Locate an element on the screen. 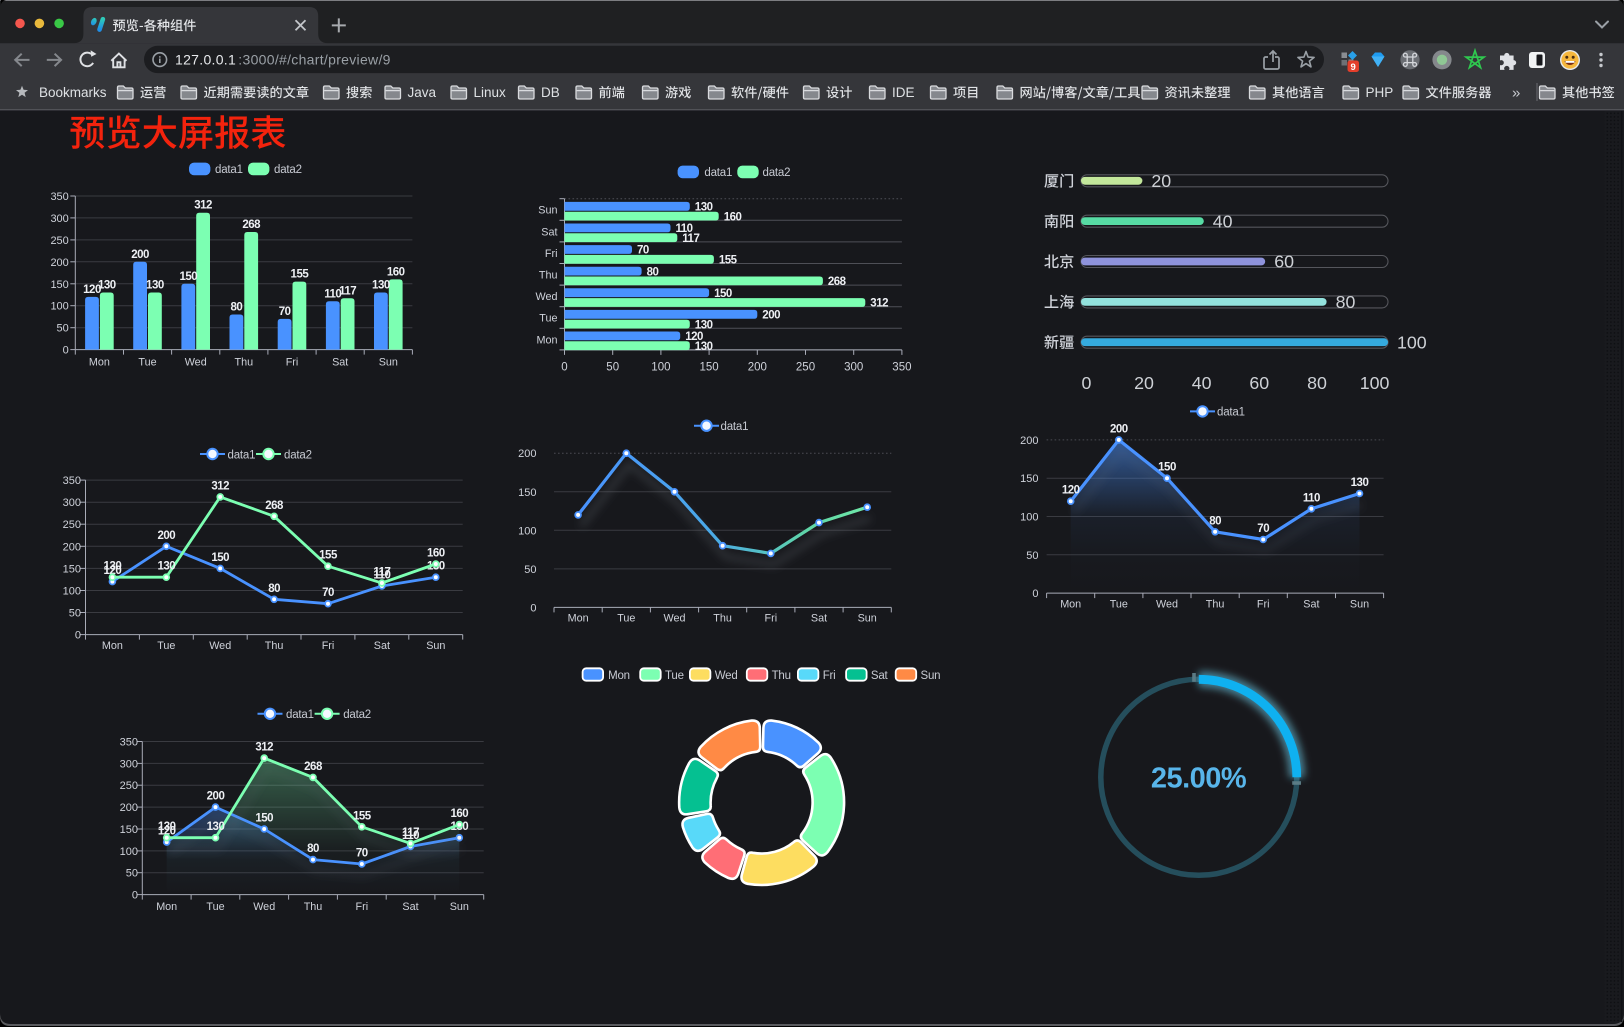  svg-text: 20 is located at coordinates (1161, 181).